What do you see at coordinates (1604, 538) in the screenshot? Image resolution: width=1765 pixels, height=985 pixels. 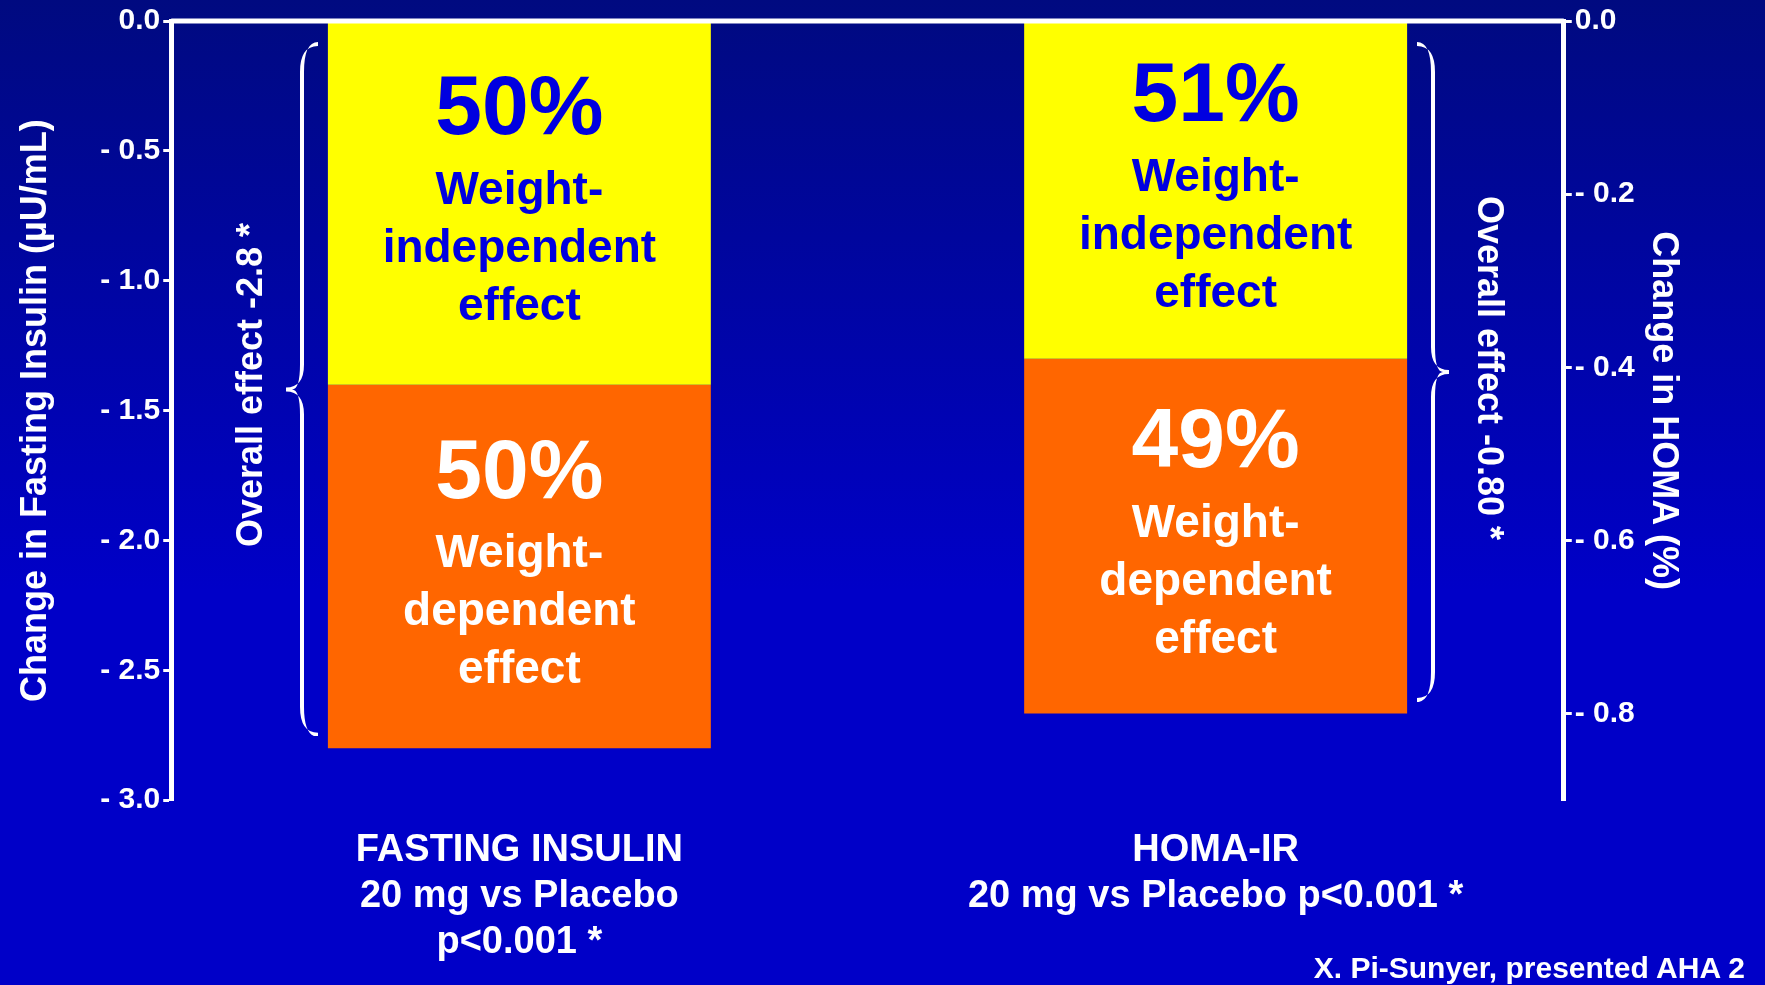 I see `y2-tick-label: - 0.6` at bounding box center [1604, 538].